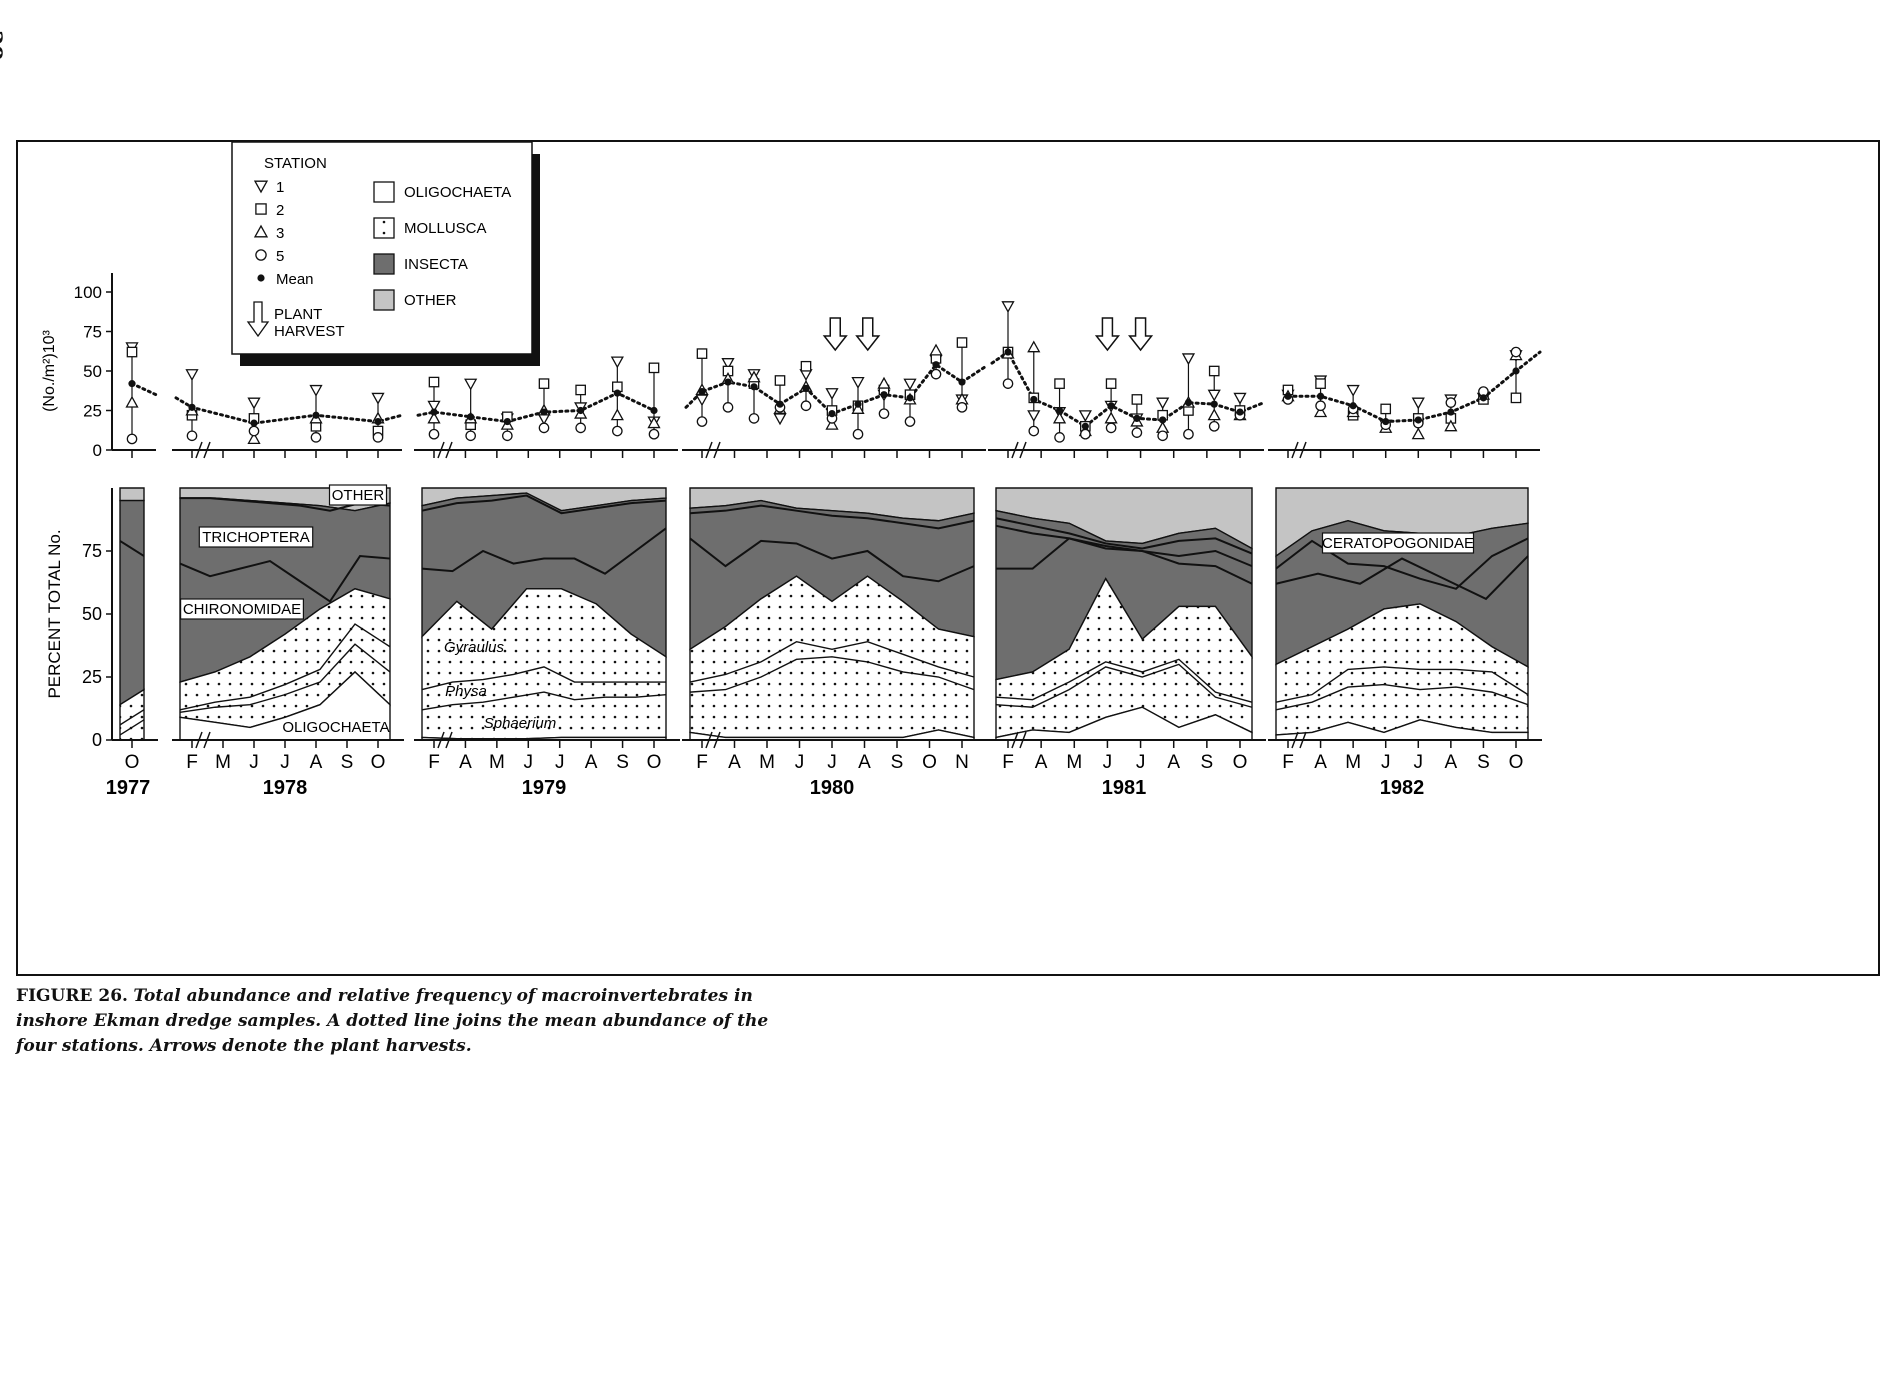 This screenshot has height=1380, width=1887. What do you see at coordinates (1008, 762) in the screenshot?
I see `month-tick-label: F` at bounding box center [1008, 762].